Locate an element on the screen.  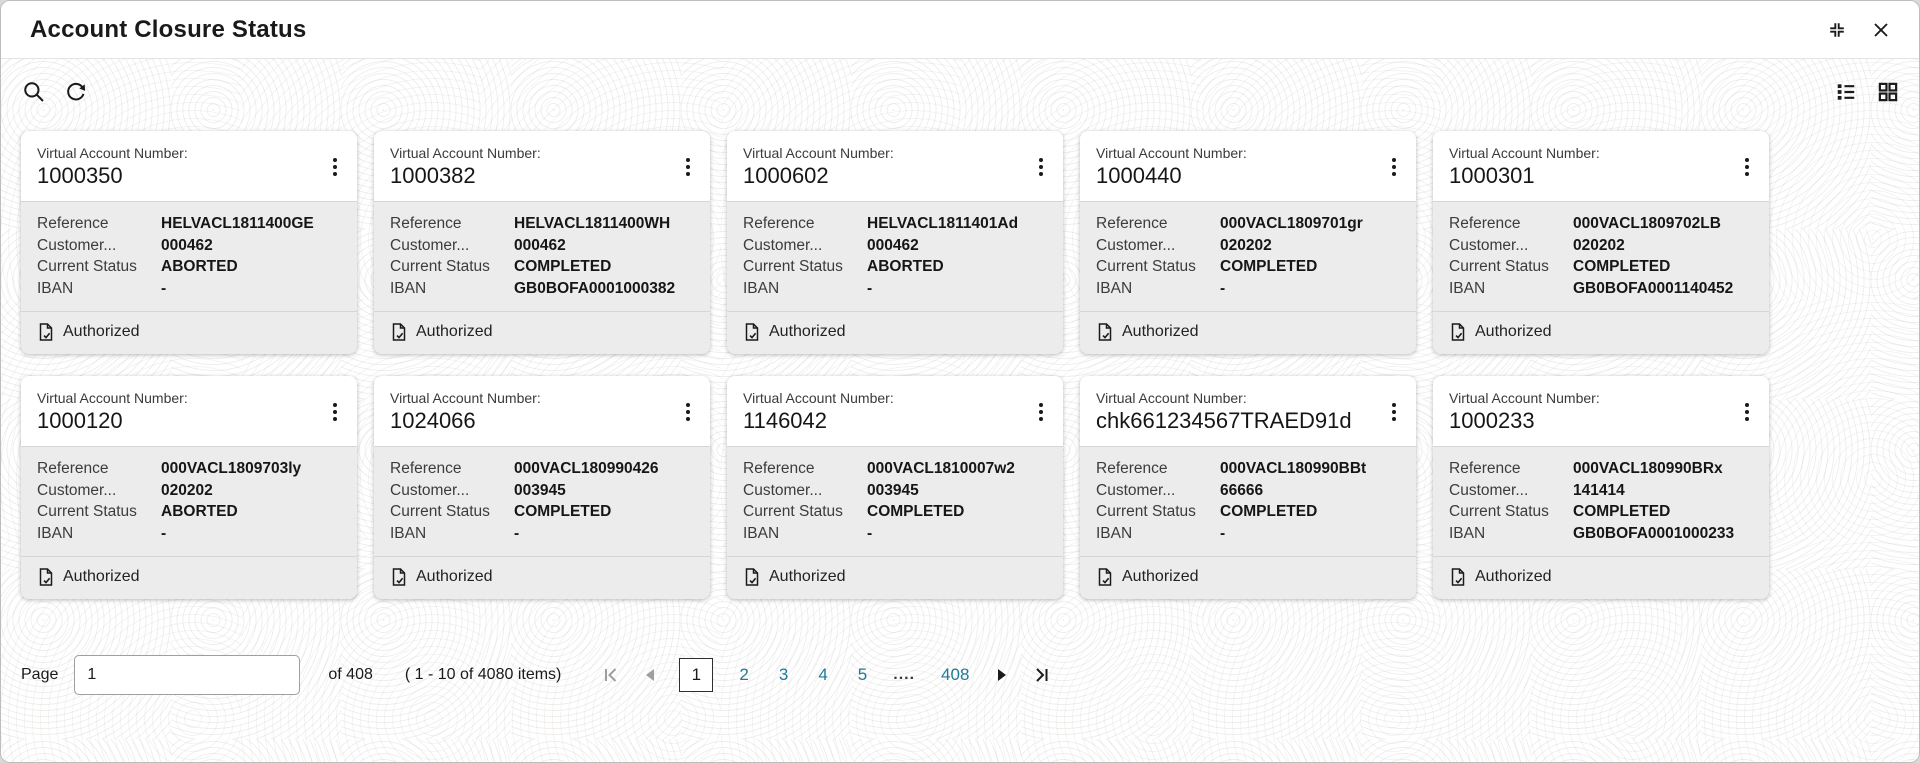
reference-value: 000VACL180990BBt is located at coordinates (1293, 468).